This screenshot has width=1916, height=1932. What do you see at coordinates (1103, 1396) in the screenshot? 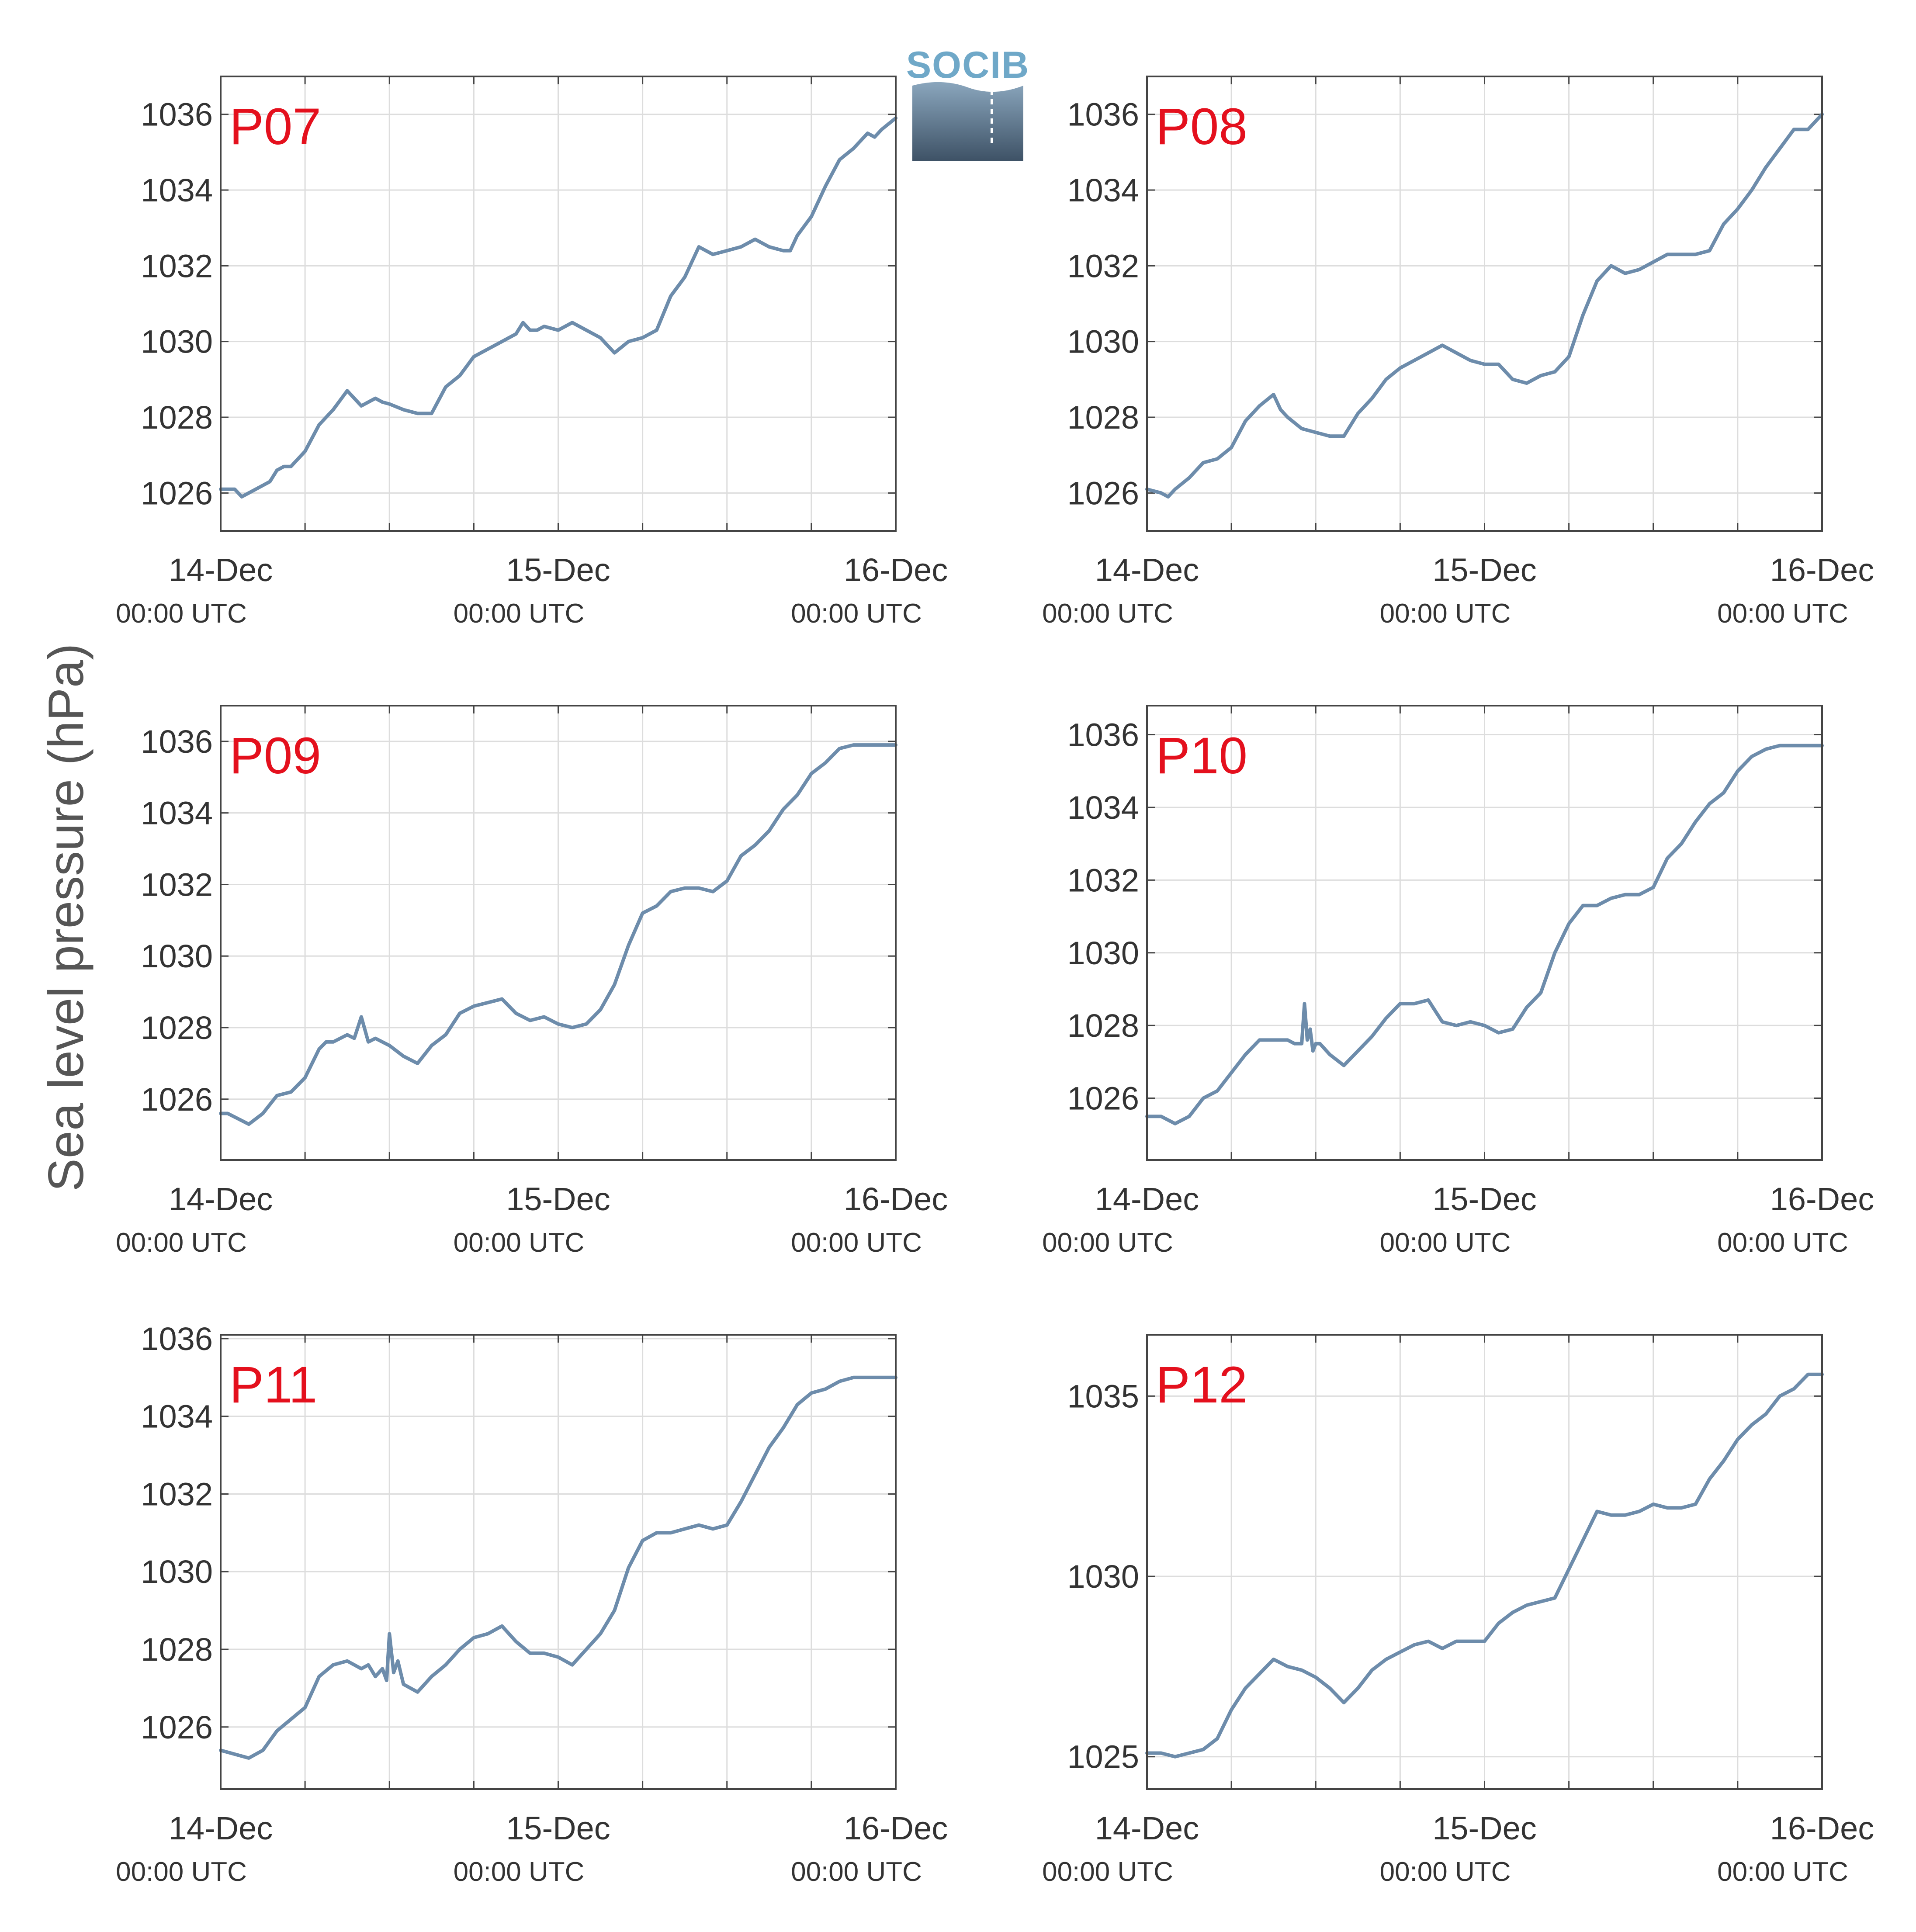
I see `panel-p12-y-tick-label: 1035` at bounding box center [1103, 1396].